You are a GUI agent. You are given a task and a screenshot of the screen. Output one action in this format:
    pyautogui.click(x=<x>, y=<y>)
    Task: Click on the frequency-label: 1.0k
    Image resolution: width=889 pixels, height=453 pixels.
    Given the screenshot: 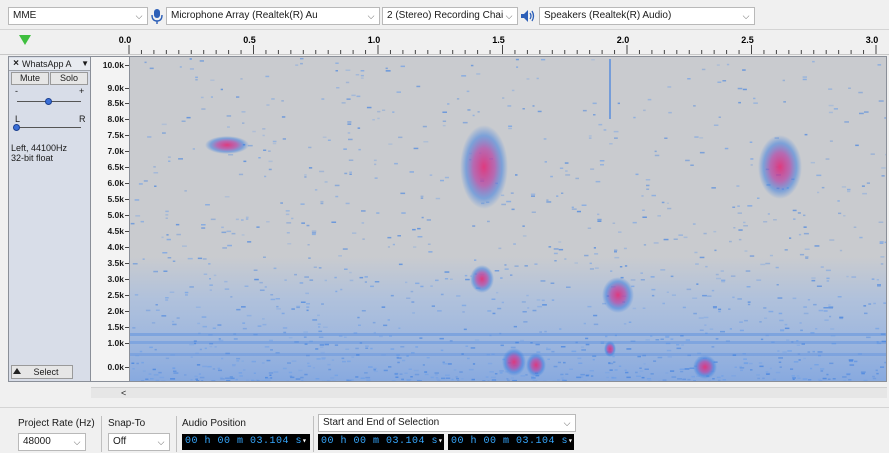 What is the action you would take?
    pyautogui.click(x=115, y=343)
    